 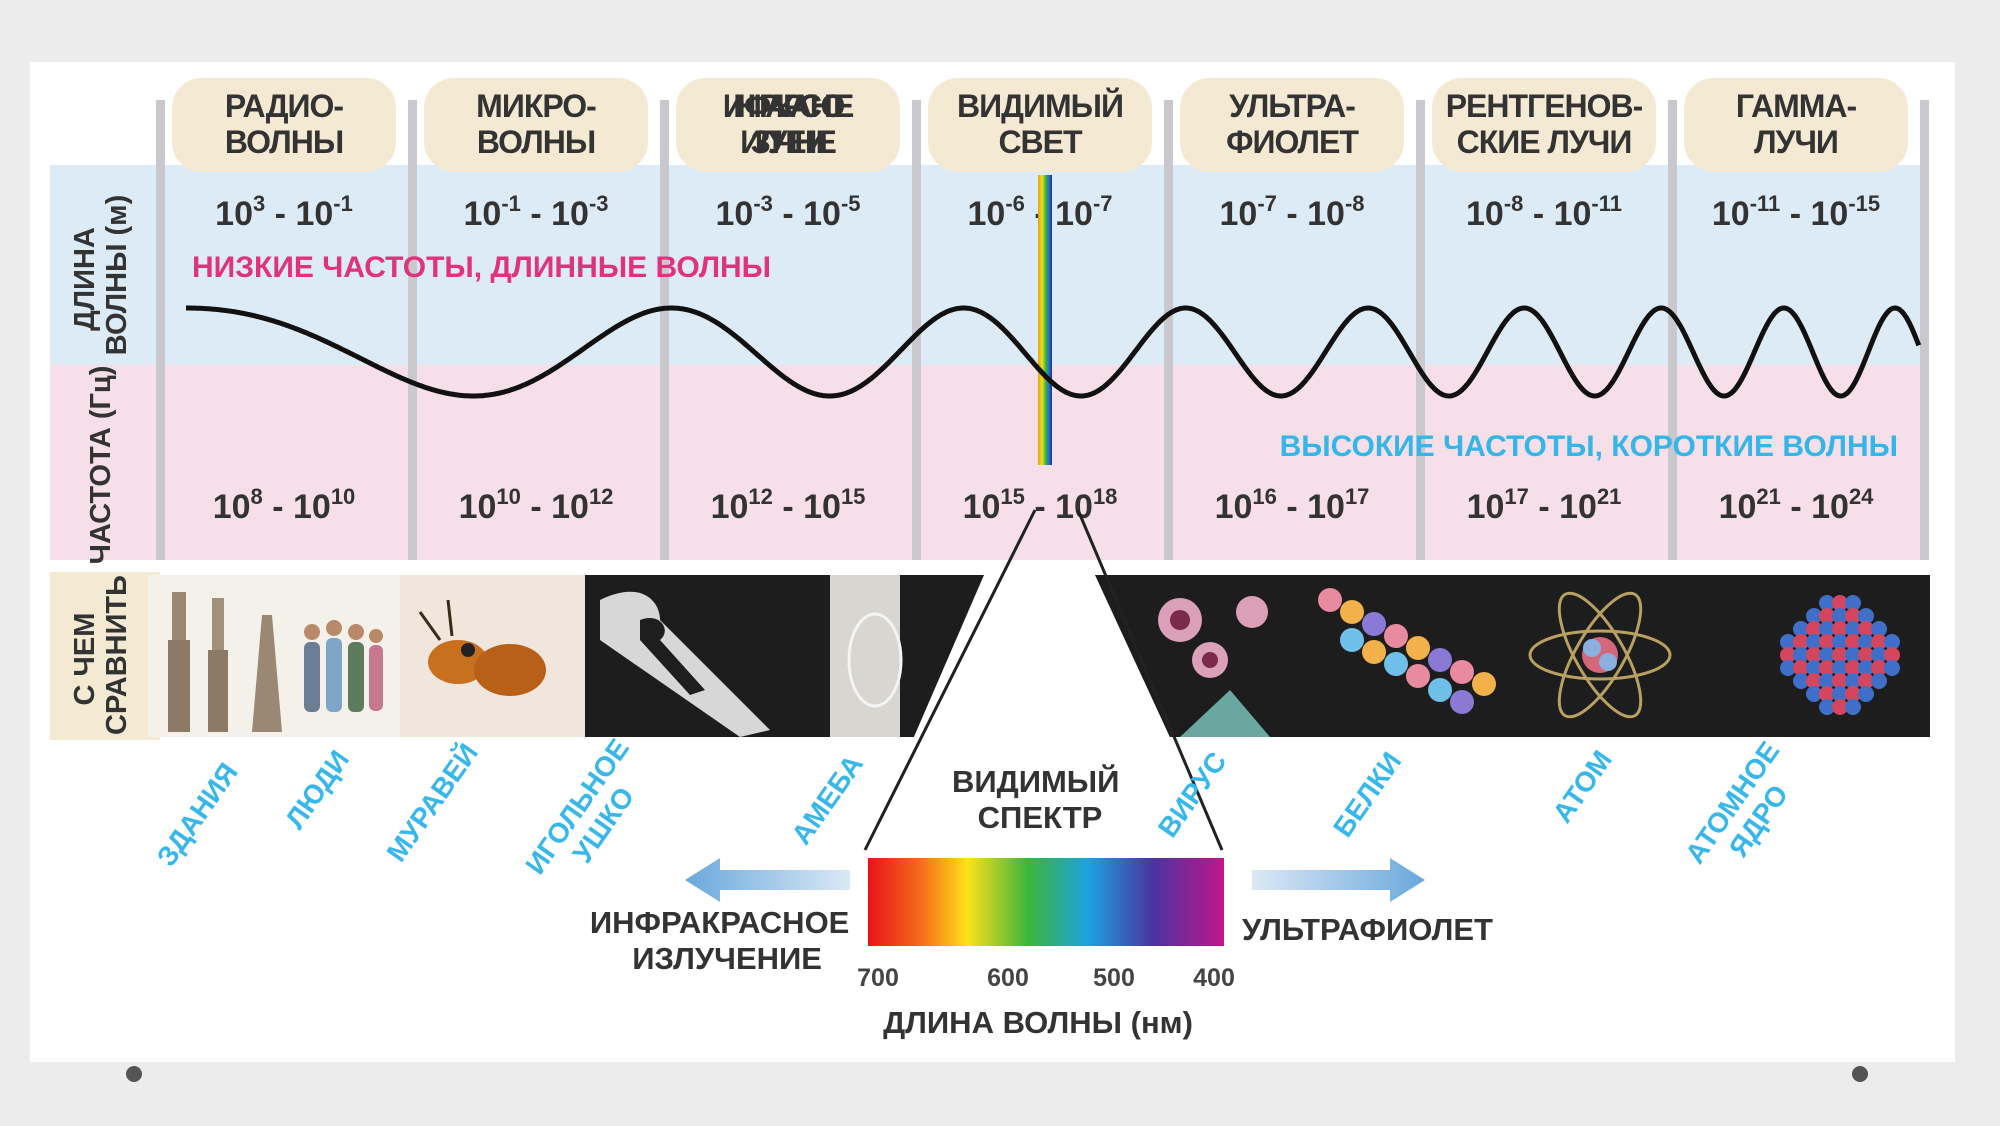 I want to click on visible-spectrum-title: ВИДИМЫЙ СПЕКТР, so click(x=1040, y=799).